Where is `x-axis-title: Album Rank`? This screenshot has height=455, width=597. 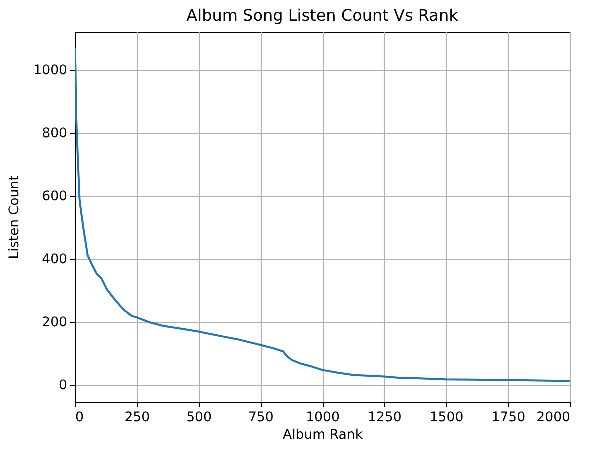 x-axis-title: Album Rank is located at coordinates (323, 435).